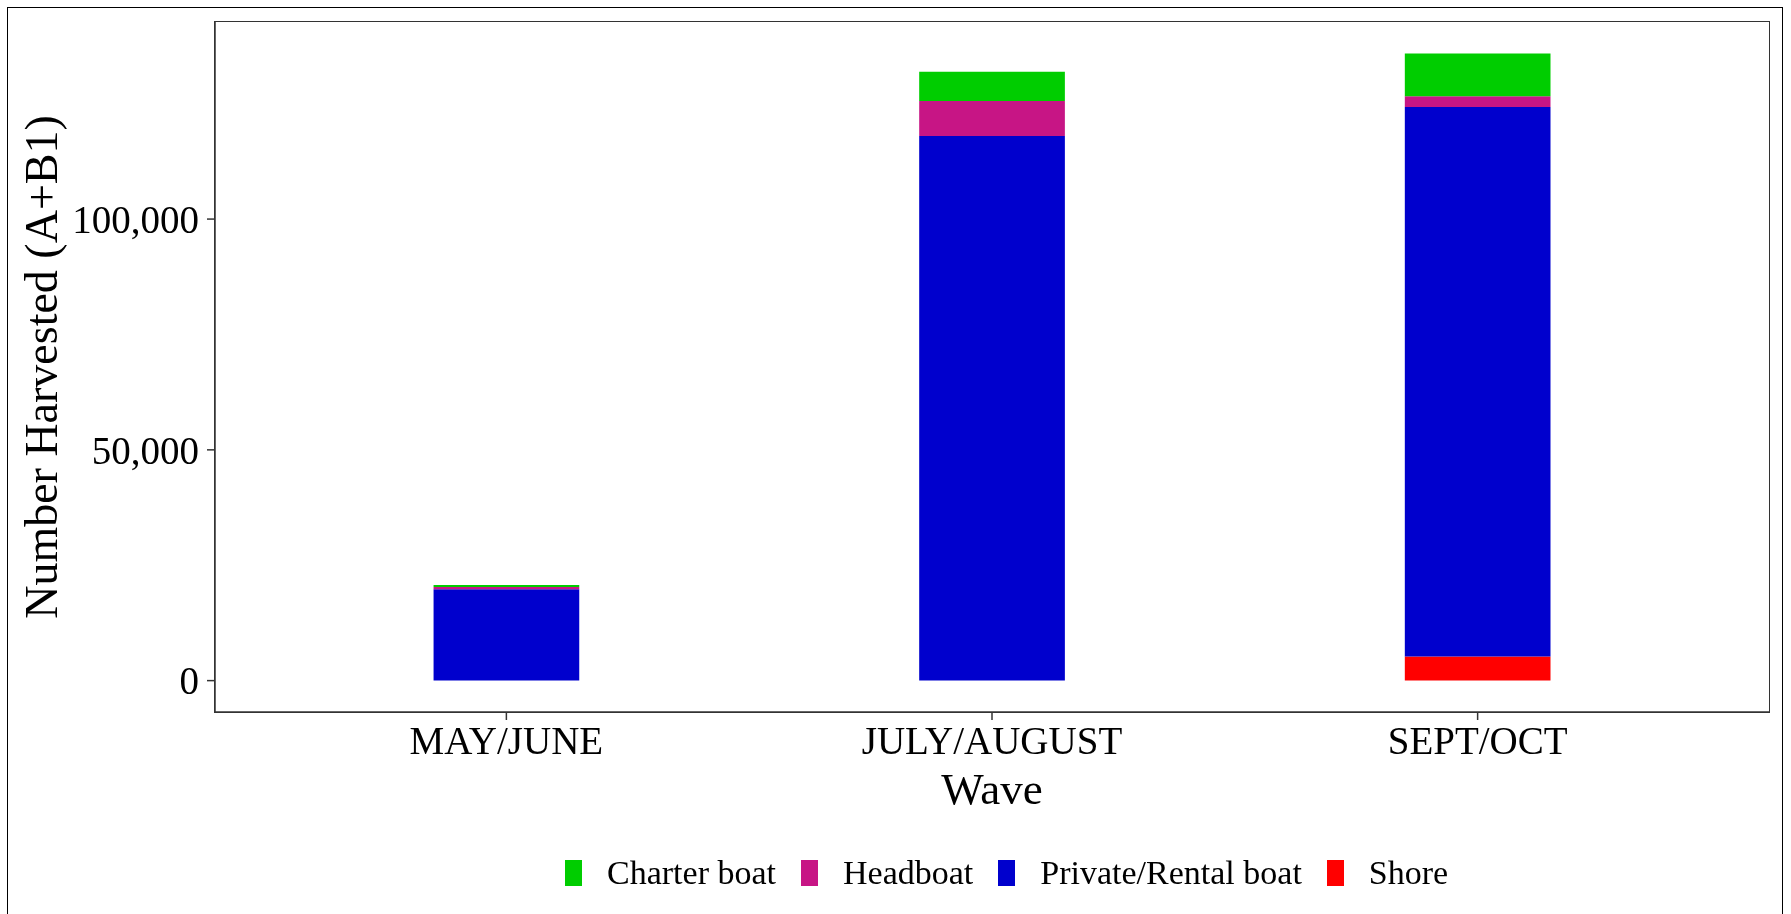  Describe the element at coordinates (691, 872) in the screenshot. I see `legend-label: Charter boat` at that location.